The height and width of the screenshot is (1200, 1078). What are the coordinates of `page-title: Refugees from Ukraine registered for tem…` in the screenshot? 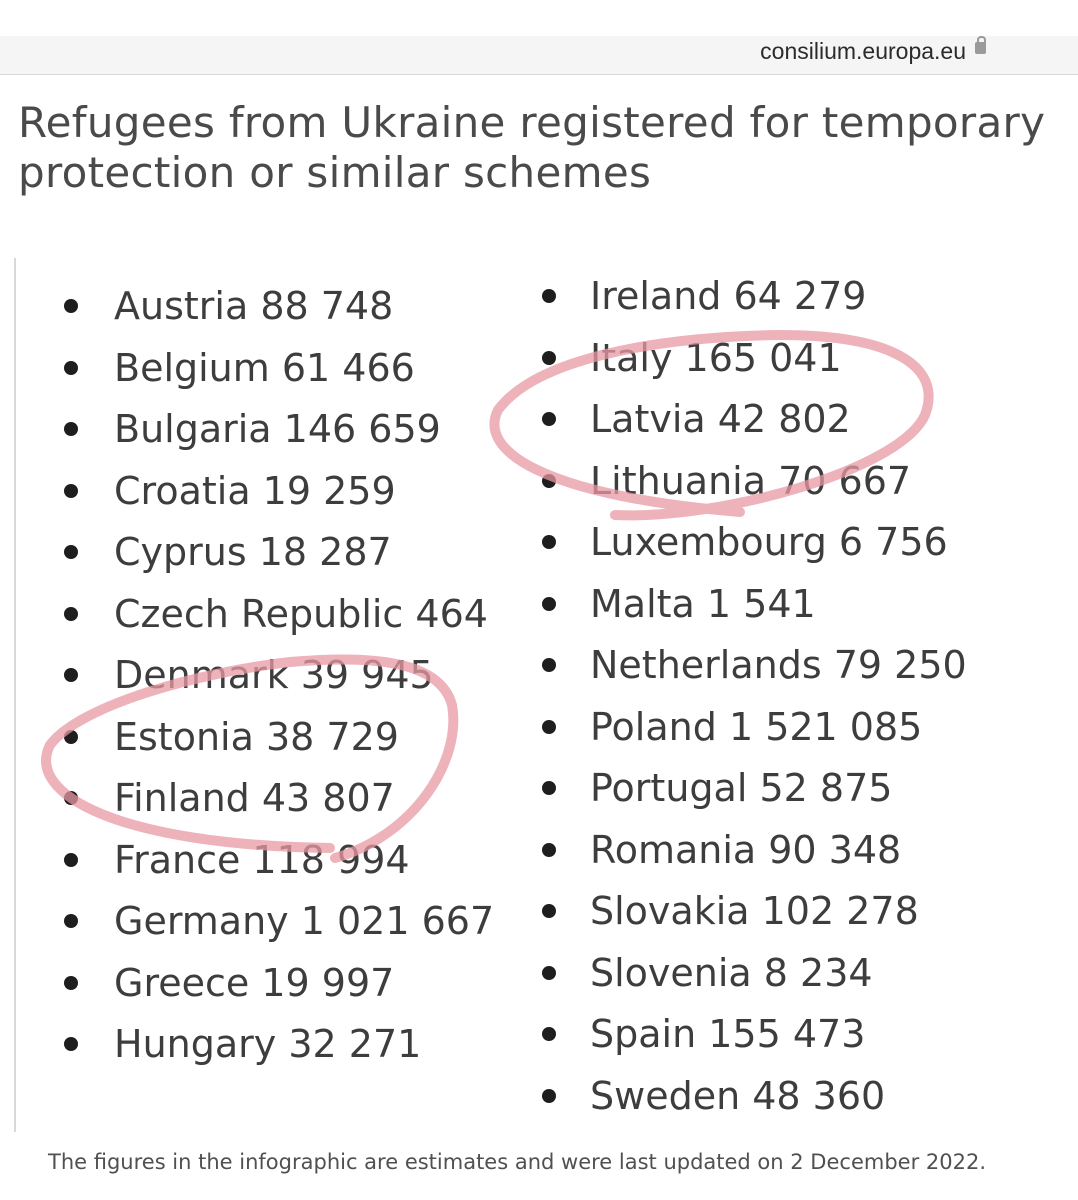 It's located at (532, 147).